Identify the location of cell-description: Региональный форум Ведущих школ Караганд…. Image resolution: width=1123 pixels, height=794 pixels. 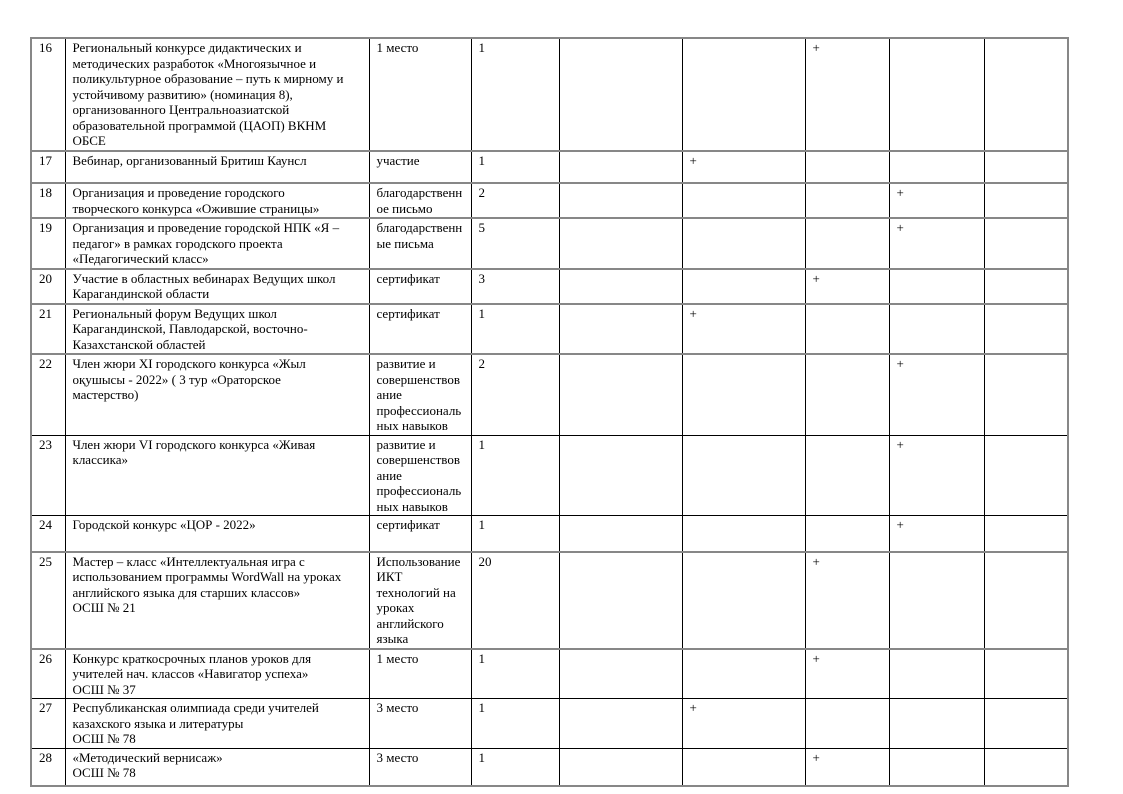
(216, 328).